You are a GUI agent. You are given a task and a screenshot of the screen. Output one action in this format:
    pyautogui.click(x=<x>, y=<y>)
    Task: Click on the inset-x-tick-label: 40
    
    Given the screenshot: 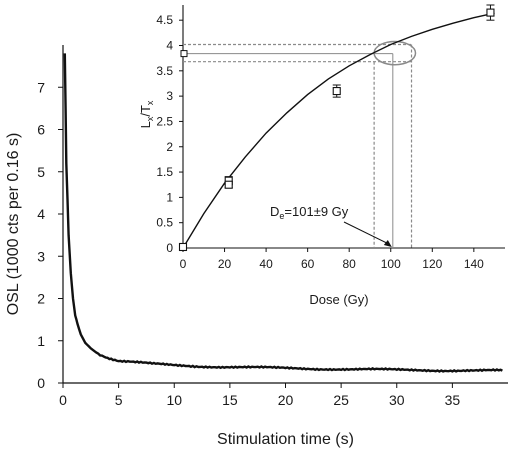 What is the action you would take?
    pyautogui.click(x=266, y=264)
    